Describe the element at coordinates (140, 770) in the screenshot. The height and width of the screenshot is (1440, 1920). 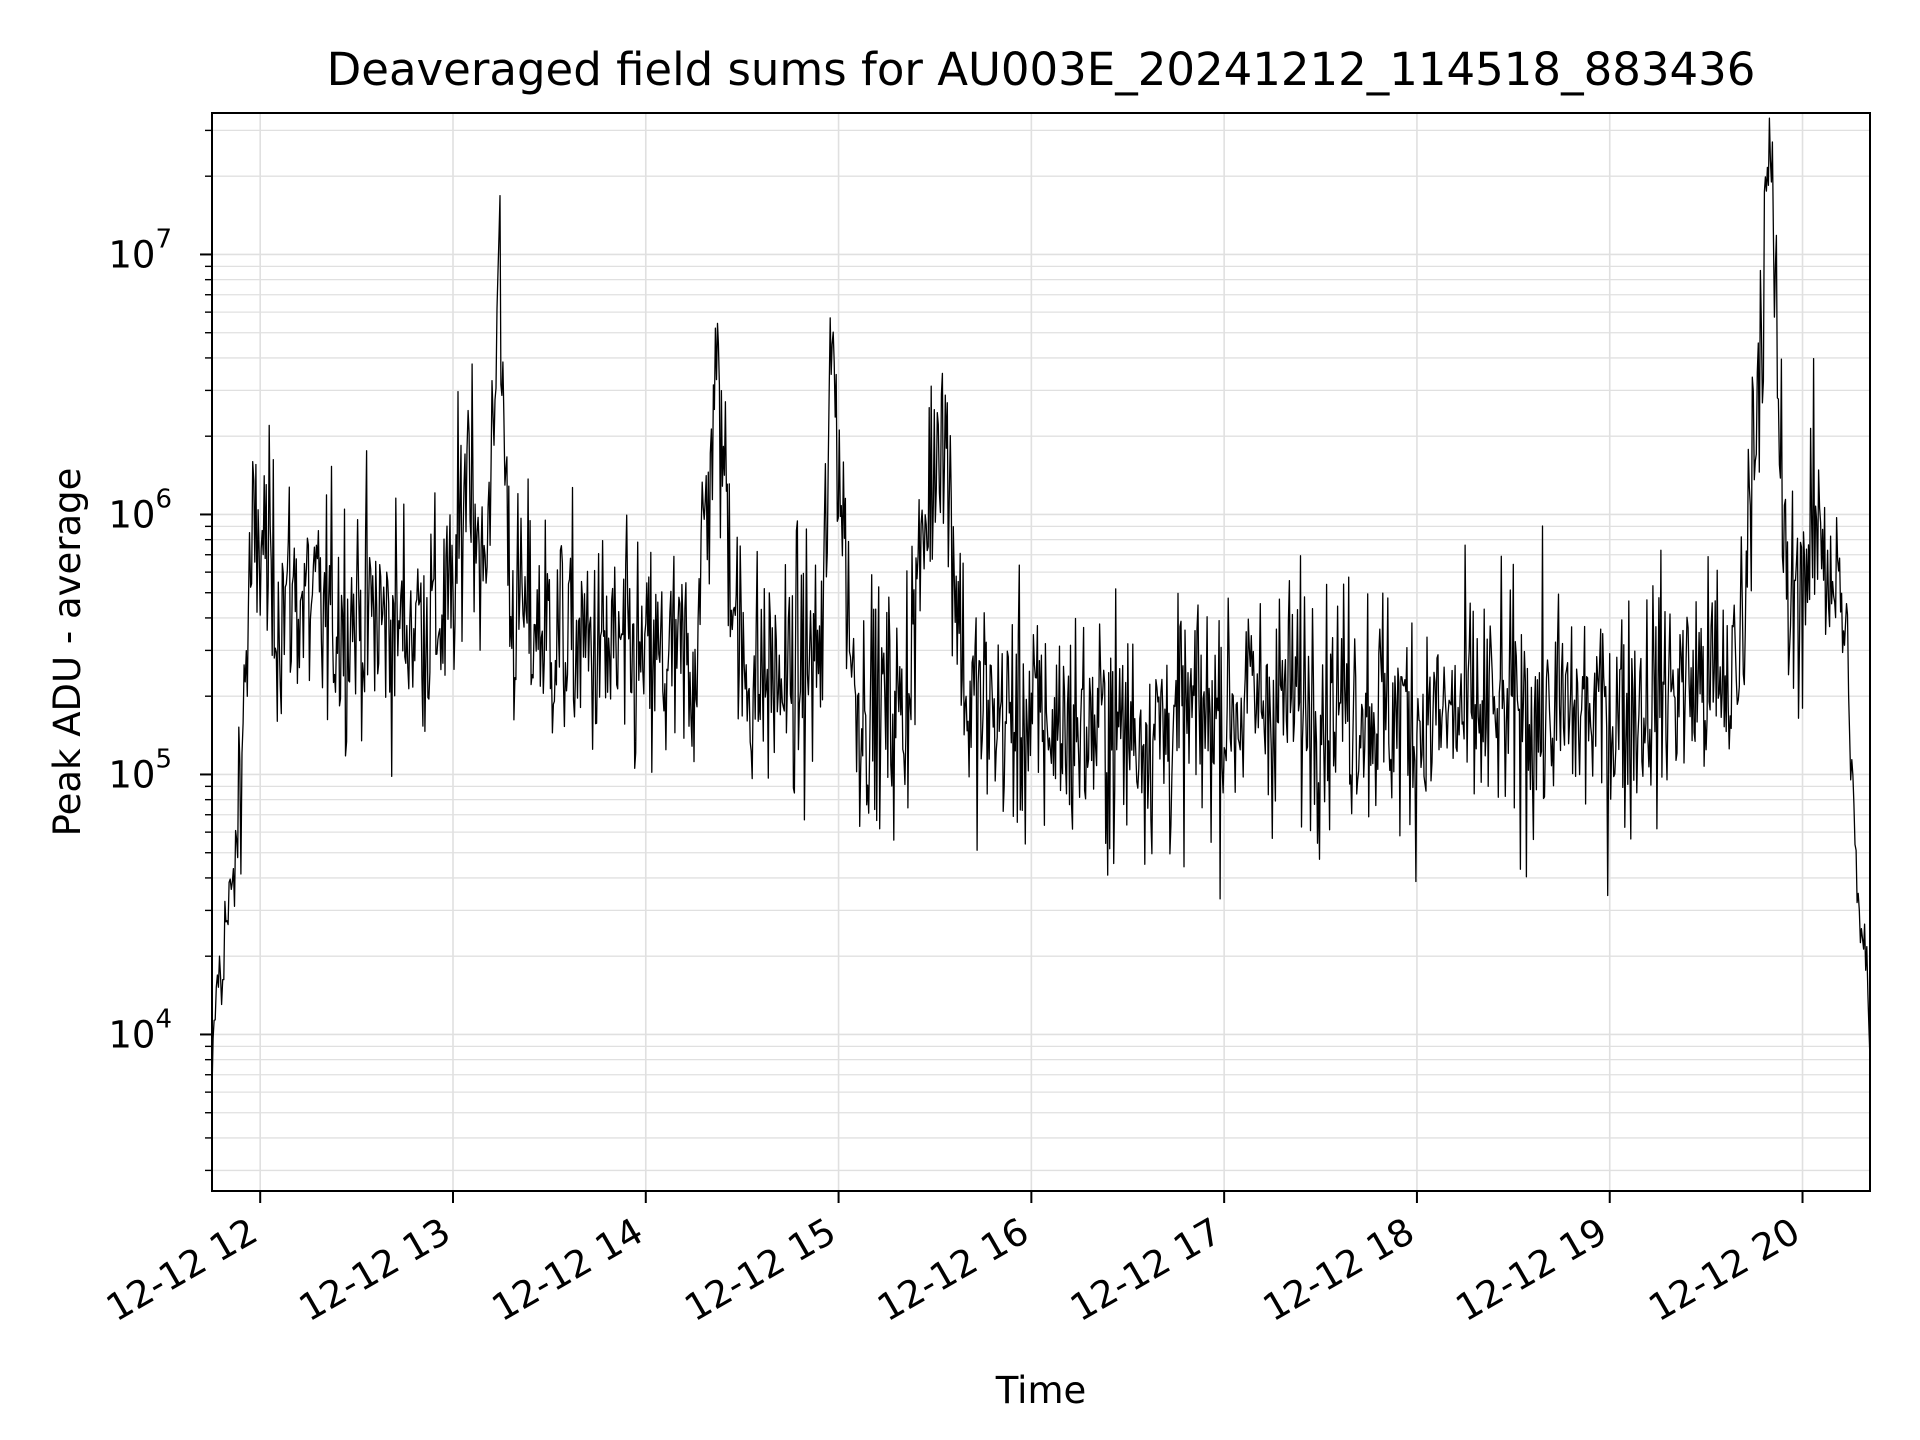
I see `y-tick-label: 10⁵` at that location.